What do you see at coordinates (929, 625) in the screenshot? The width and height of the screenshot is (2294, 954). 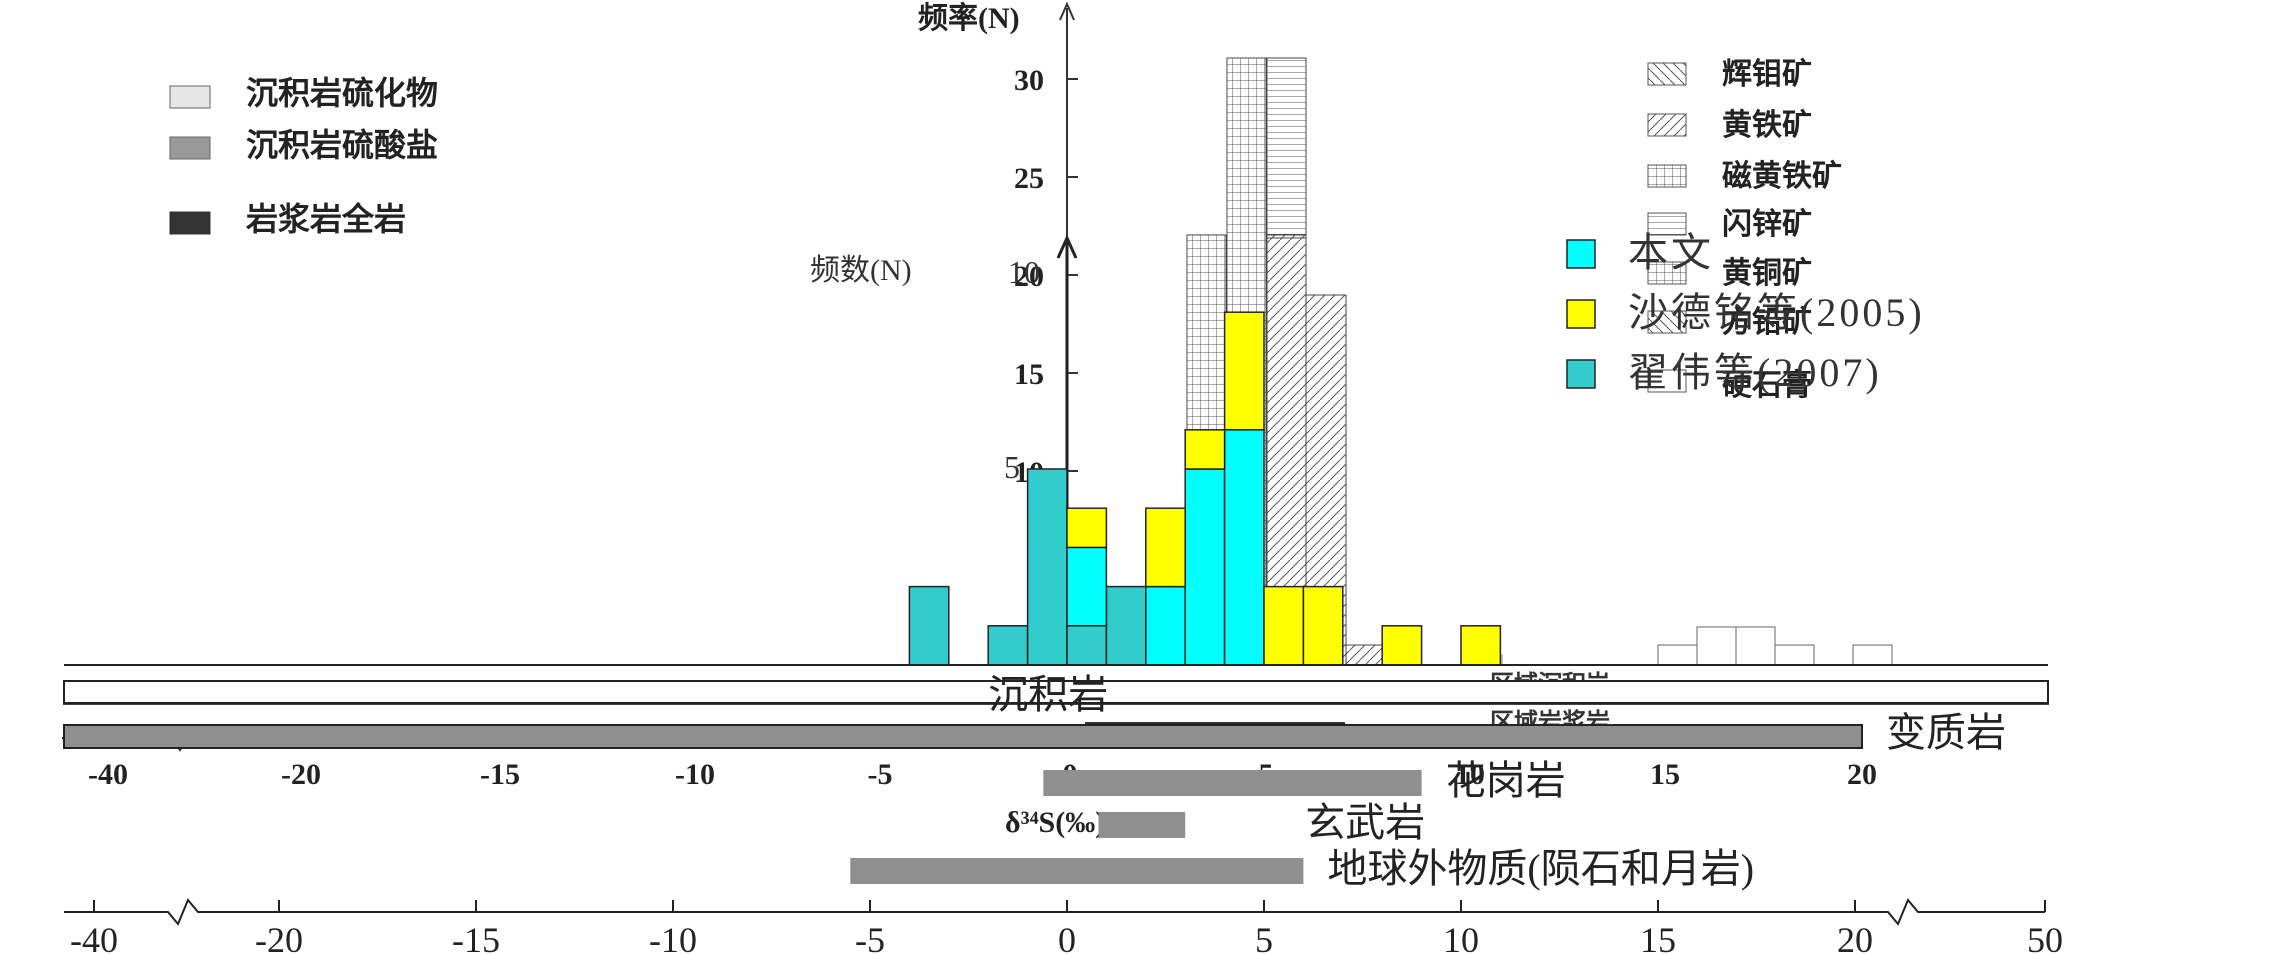 I see `bar-翟伟等-2007--4` at bounding box center [929, 625].